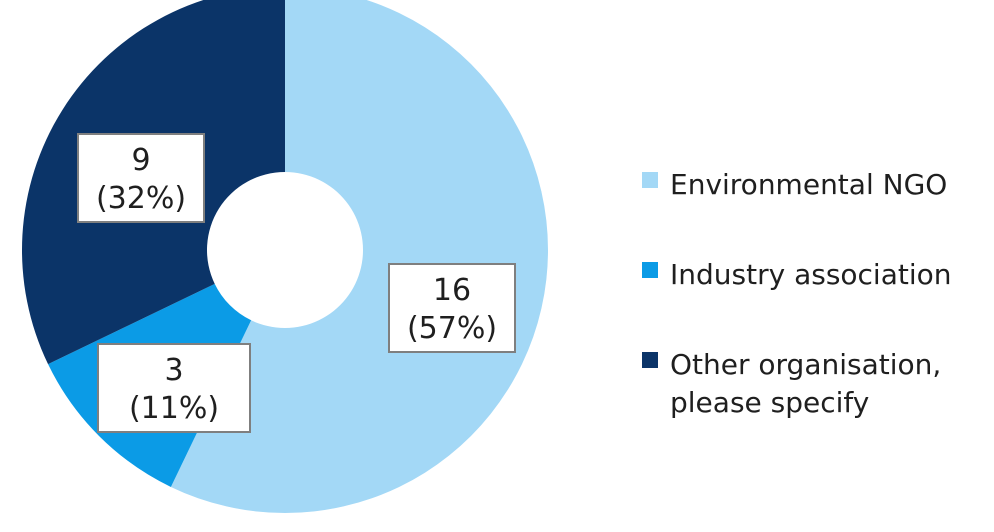 Image resolution: width=994 pixels, height=532 pixels. I want to click on legend-item-1: Environmental NGO, so click(794, 184).